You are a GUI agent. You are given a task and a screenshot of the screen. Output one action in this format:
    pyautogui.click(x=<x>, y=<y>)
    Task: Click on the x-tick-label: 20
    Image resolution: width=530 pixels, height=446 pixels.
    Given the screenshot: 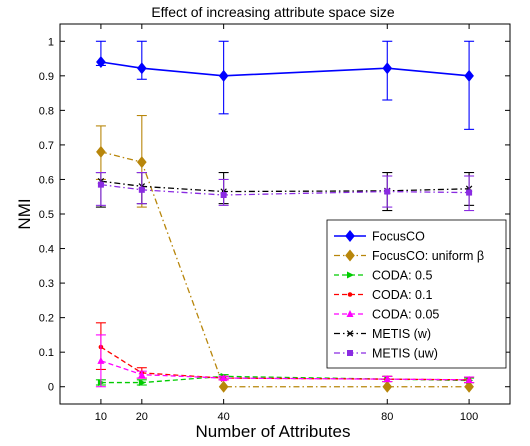 What is the action you would take?
    pyautogui.click(x=142, y=417)
    